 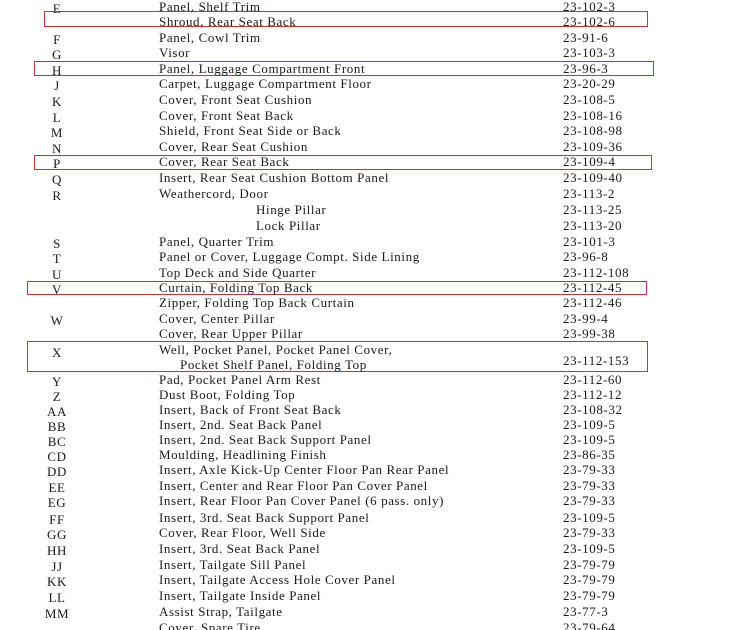 I want to click on row-description: Panel, Luggage Compartment Front, so click(x=262, y=69).